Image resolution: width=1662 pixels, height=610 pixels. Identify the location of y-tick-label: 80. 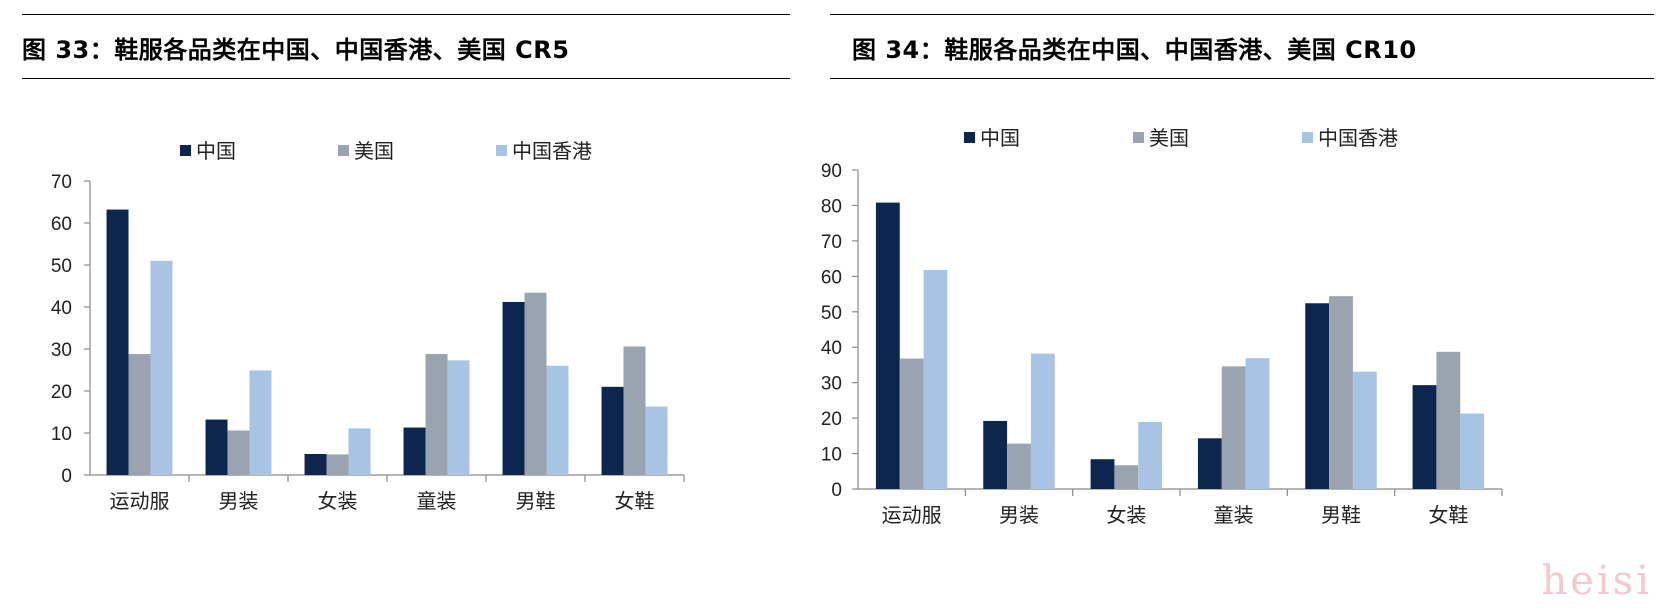
(831, 206).